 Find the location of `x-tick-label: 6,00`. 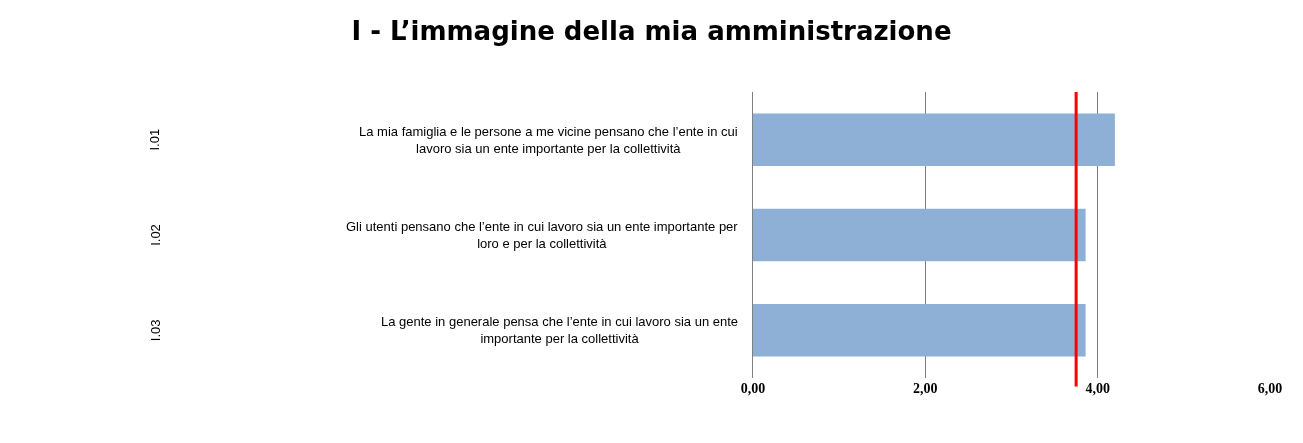

x-tick-label: 6,00 is located at coordinates (1270, 388).